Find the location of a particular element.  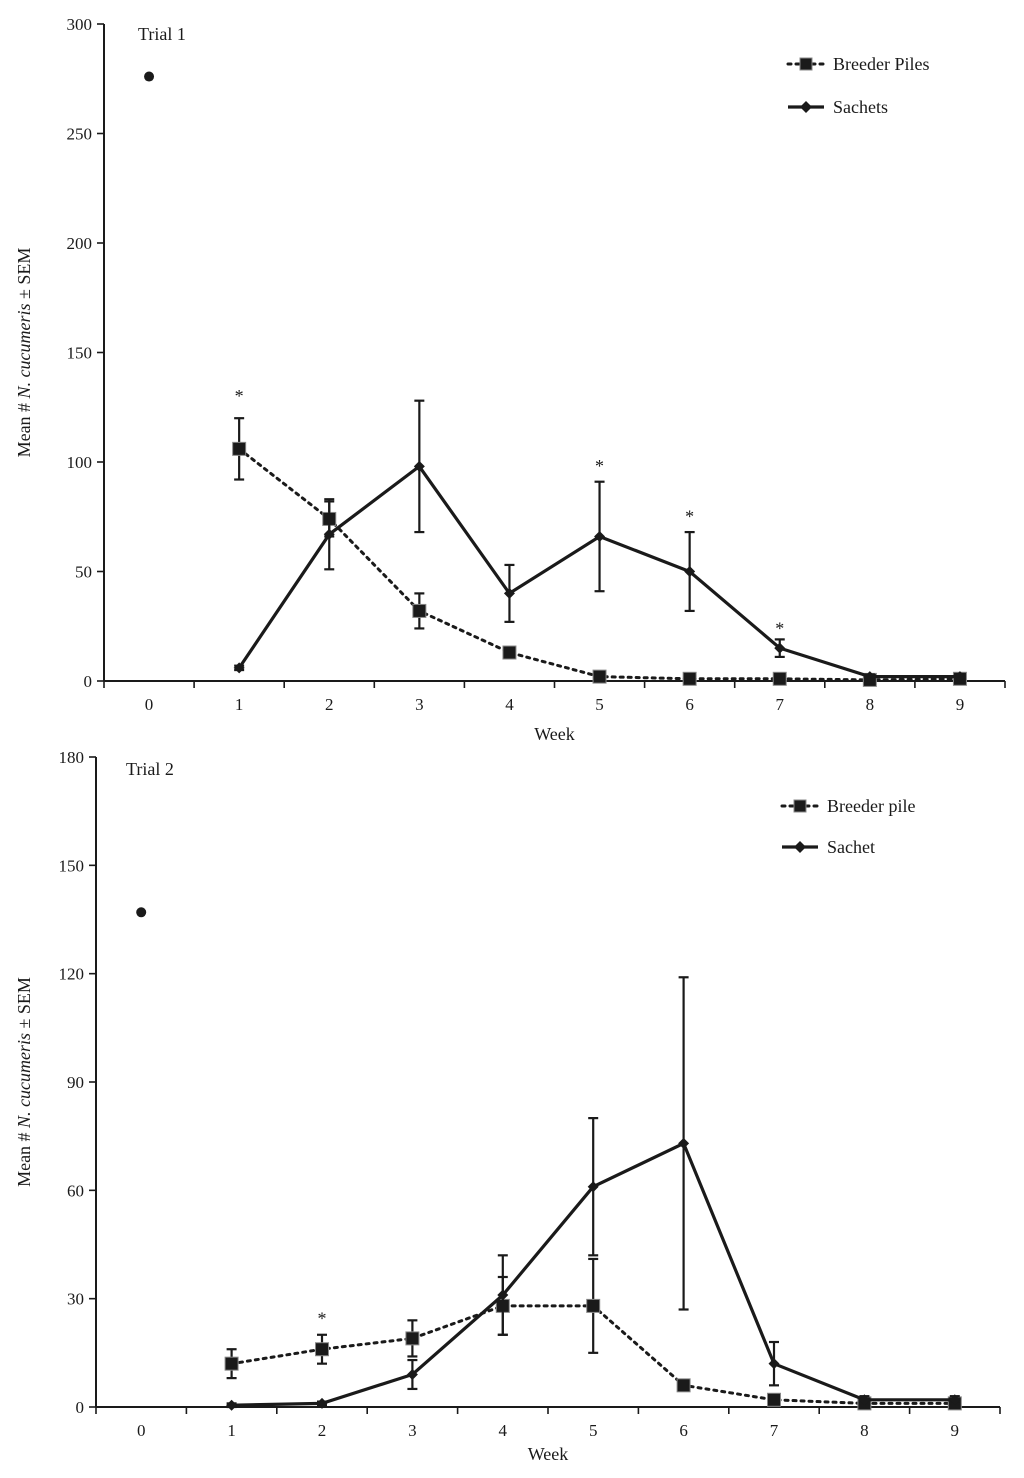

y-tick-label: 50 is located at coordinates (83, 572).